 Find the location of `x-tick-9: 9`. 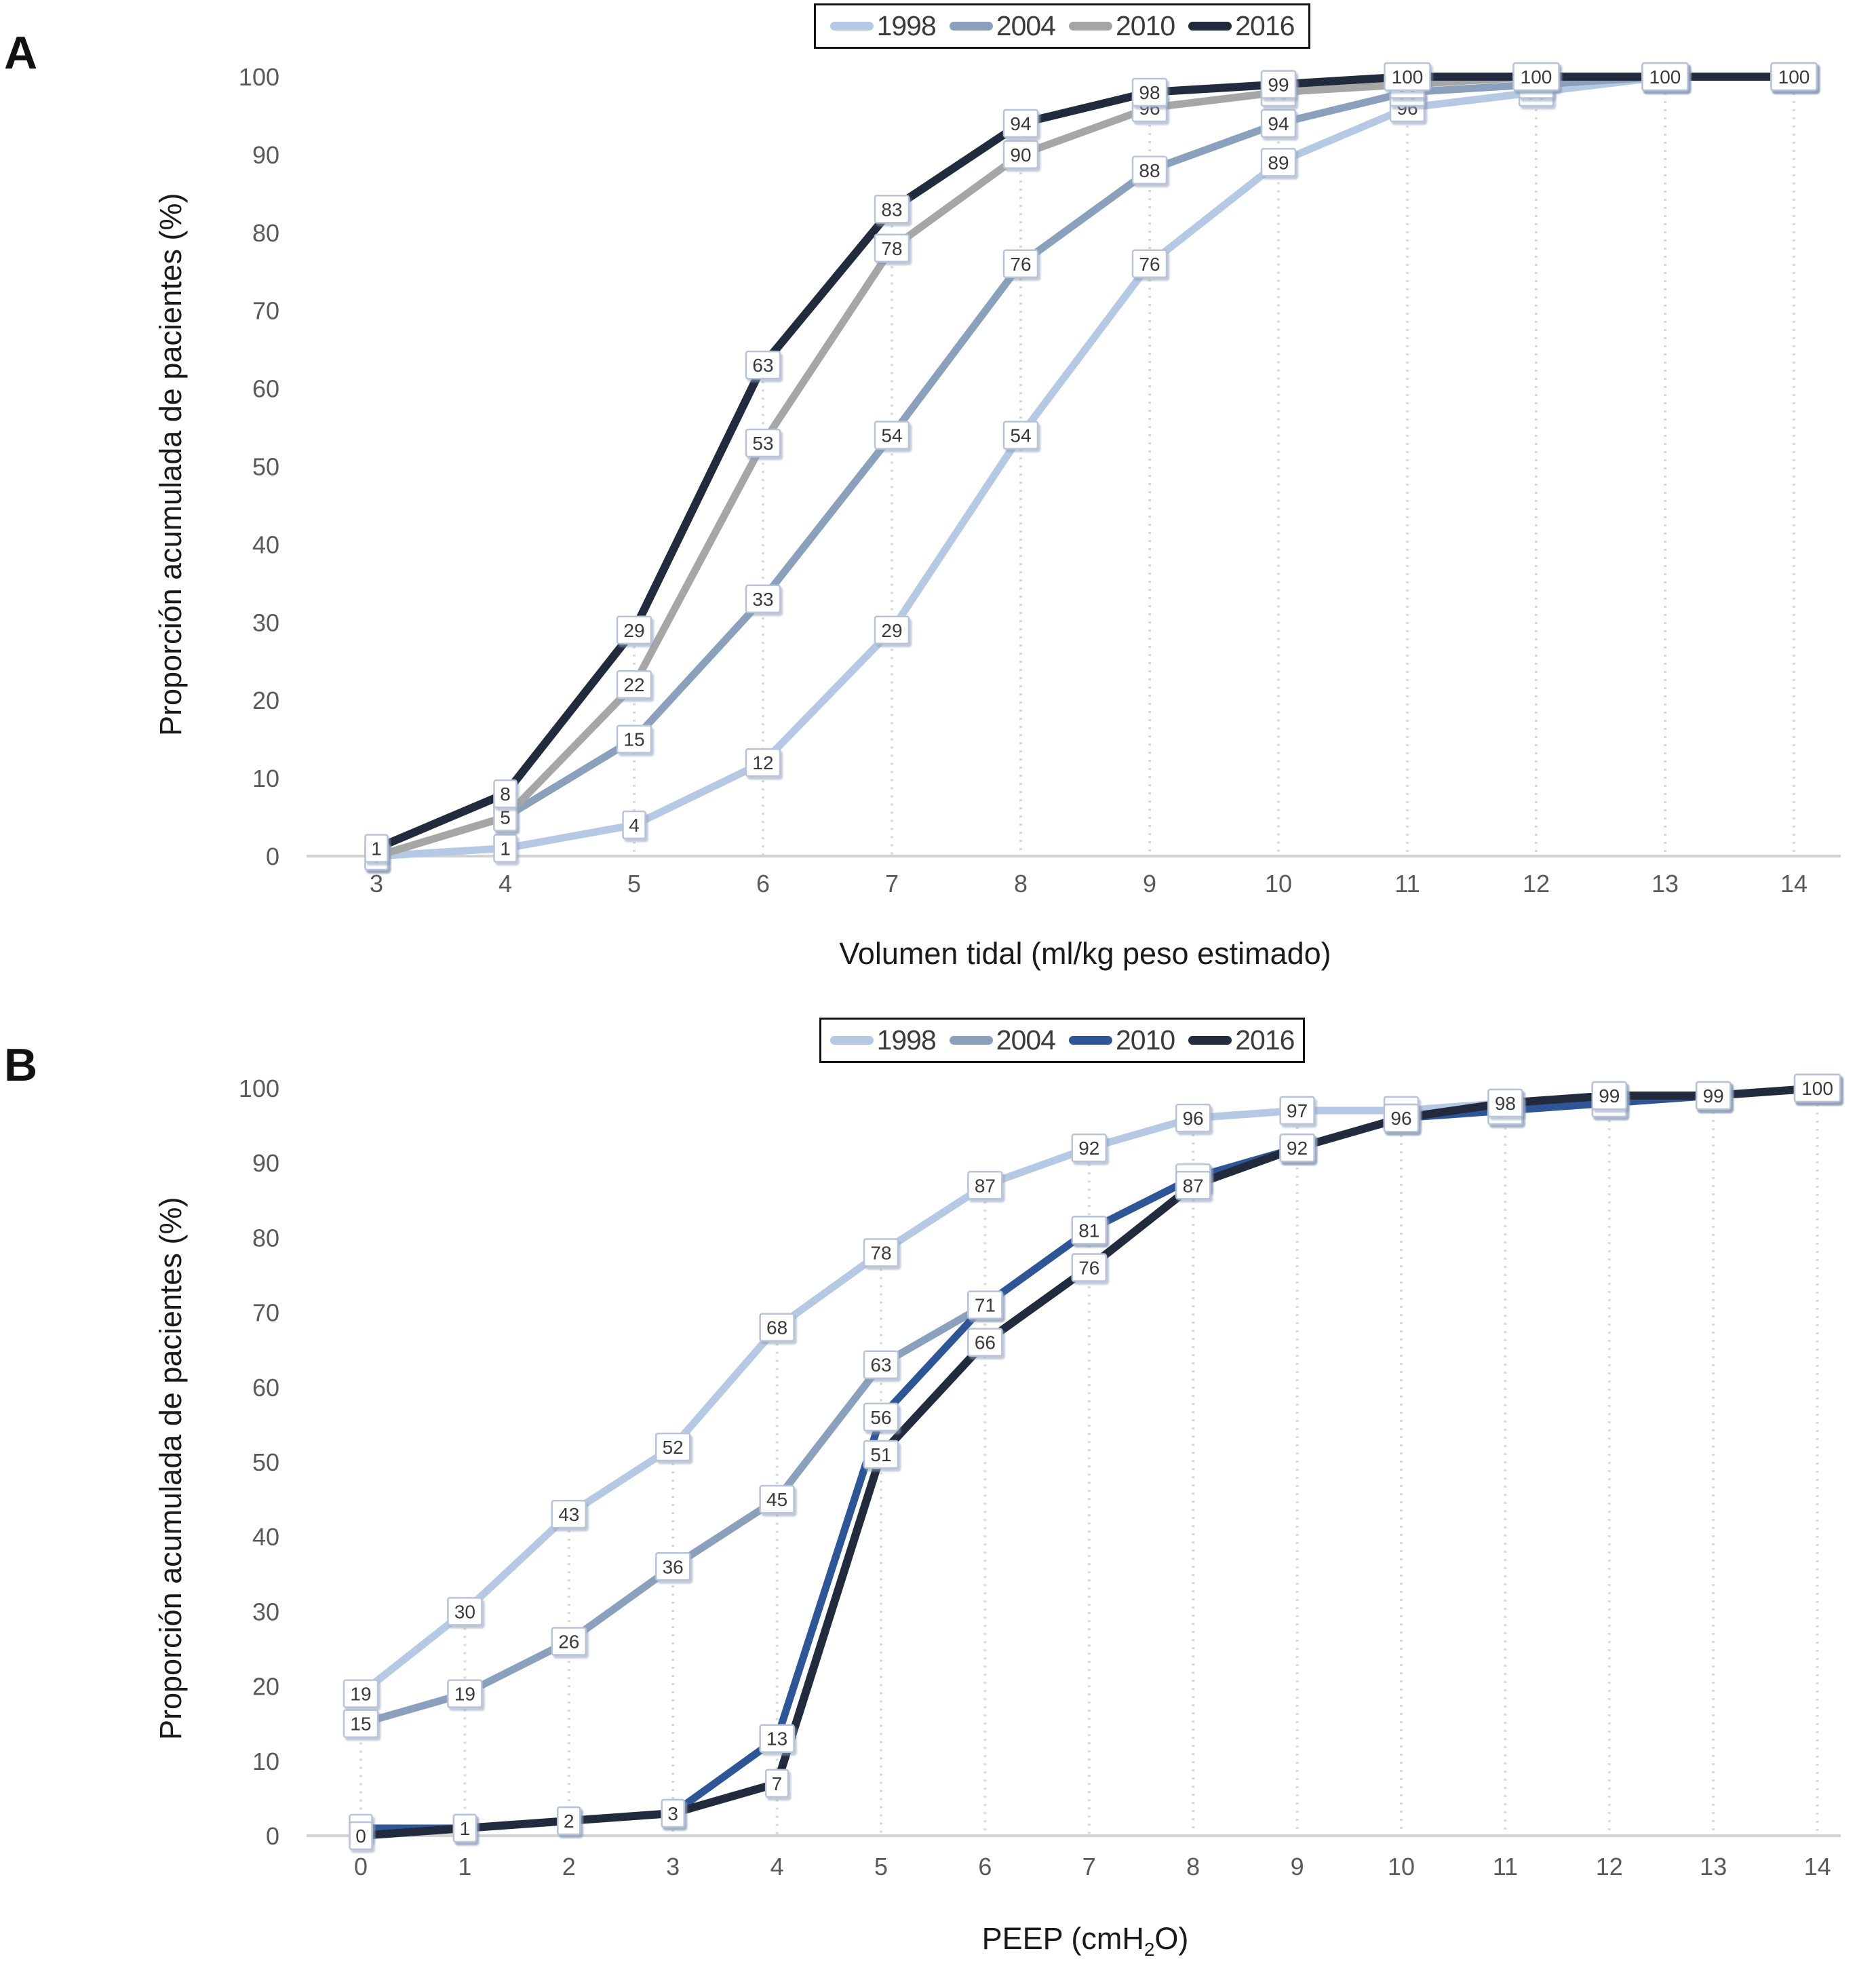

x-tick-9: 9 is located at coordinates (1298, 1866).